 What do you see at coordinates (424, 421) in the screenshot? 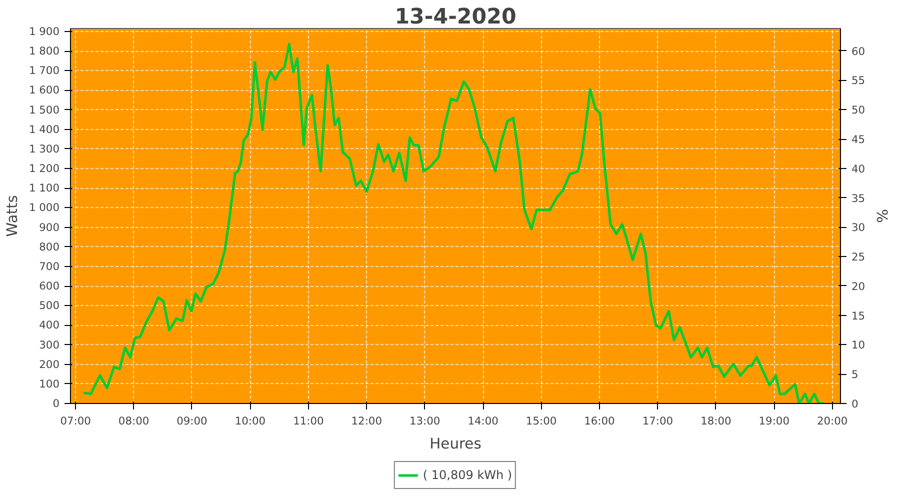
I see `x-tick-label: 13:00` at bounding box center [424, 421].